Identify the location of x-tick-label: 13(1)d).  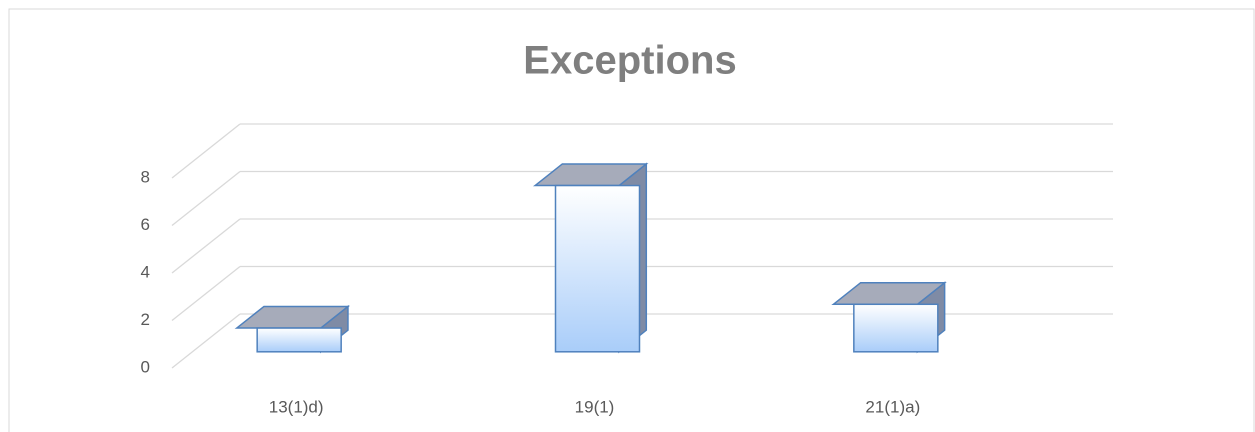
(296, 406).